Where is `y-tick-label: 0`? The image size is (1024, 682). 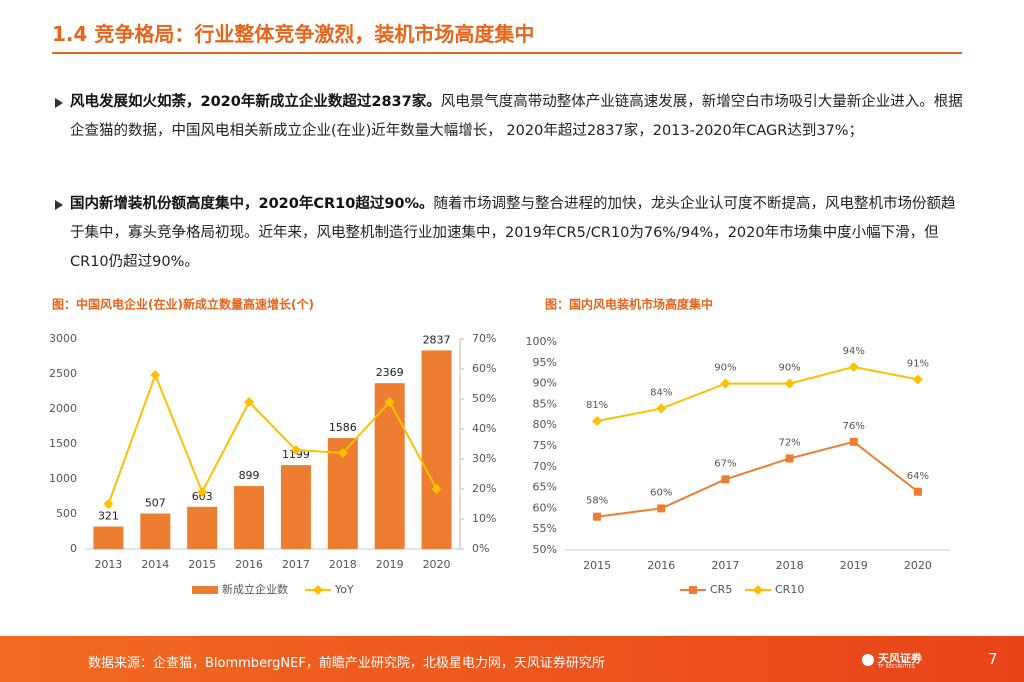 y-tick-label: 0 is located at coordinates (73, 548).